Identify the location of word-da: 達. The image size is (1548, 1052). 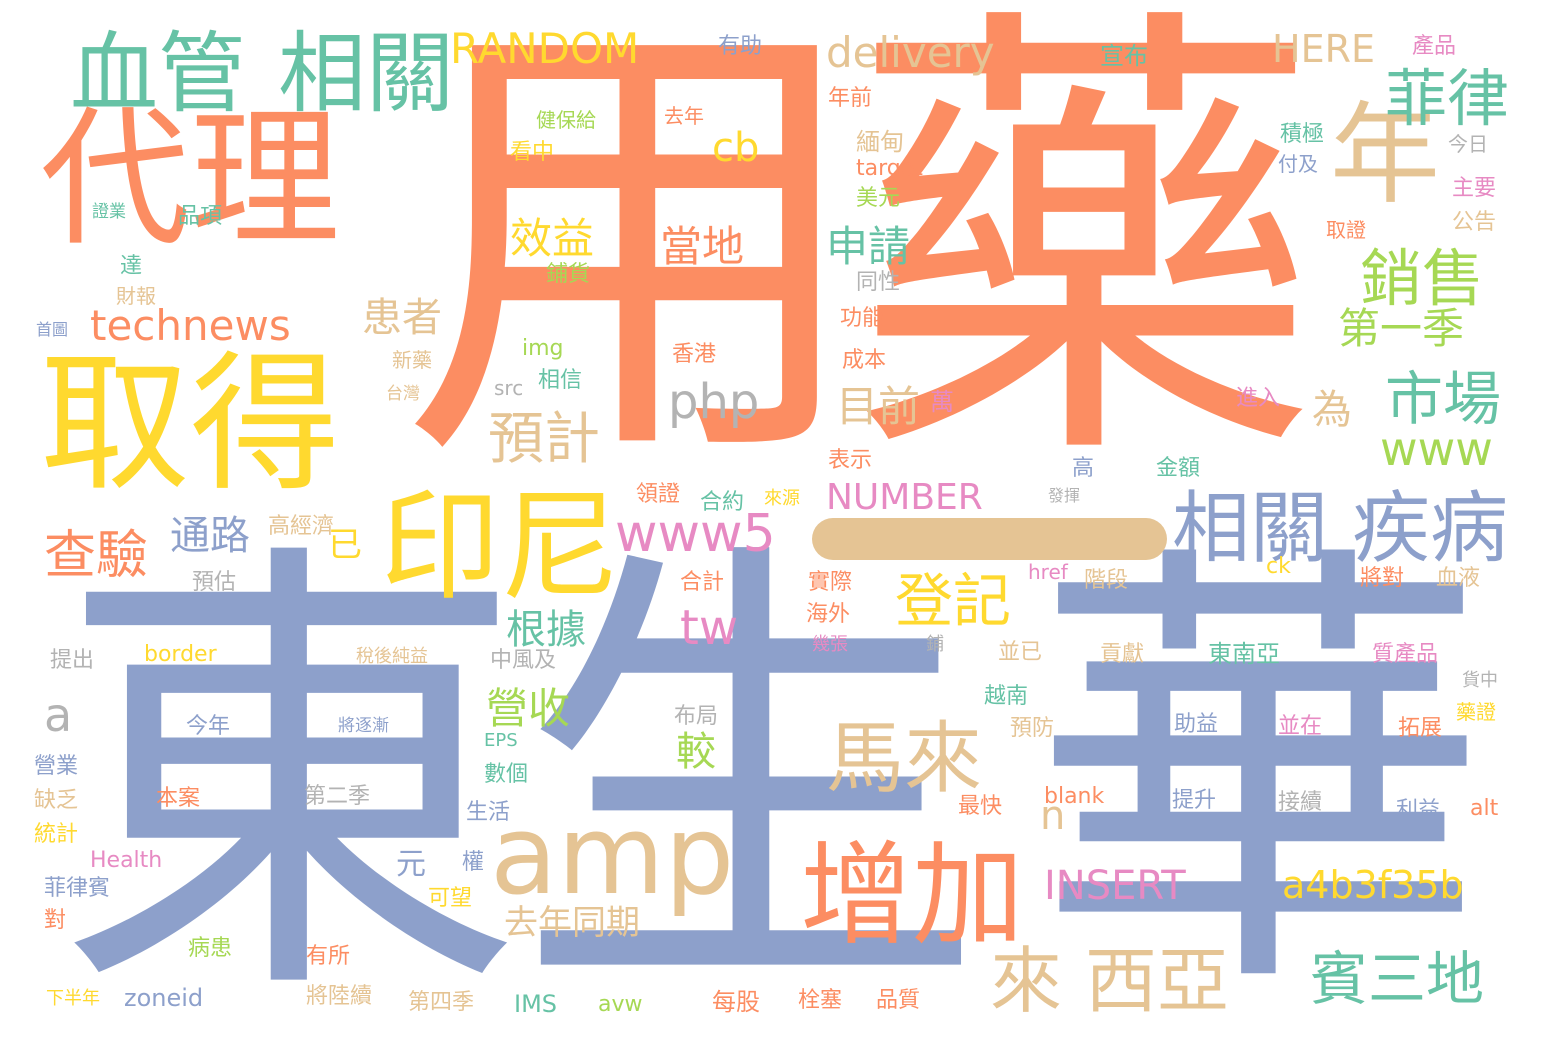
(131, 266).